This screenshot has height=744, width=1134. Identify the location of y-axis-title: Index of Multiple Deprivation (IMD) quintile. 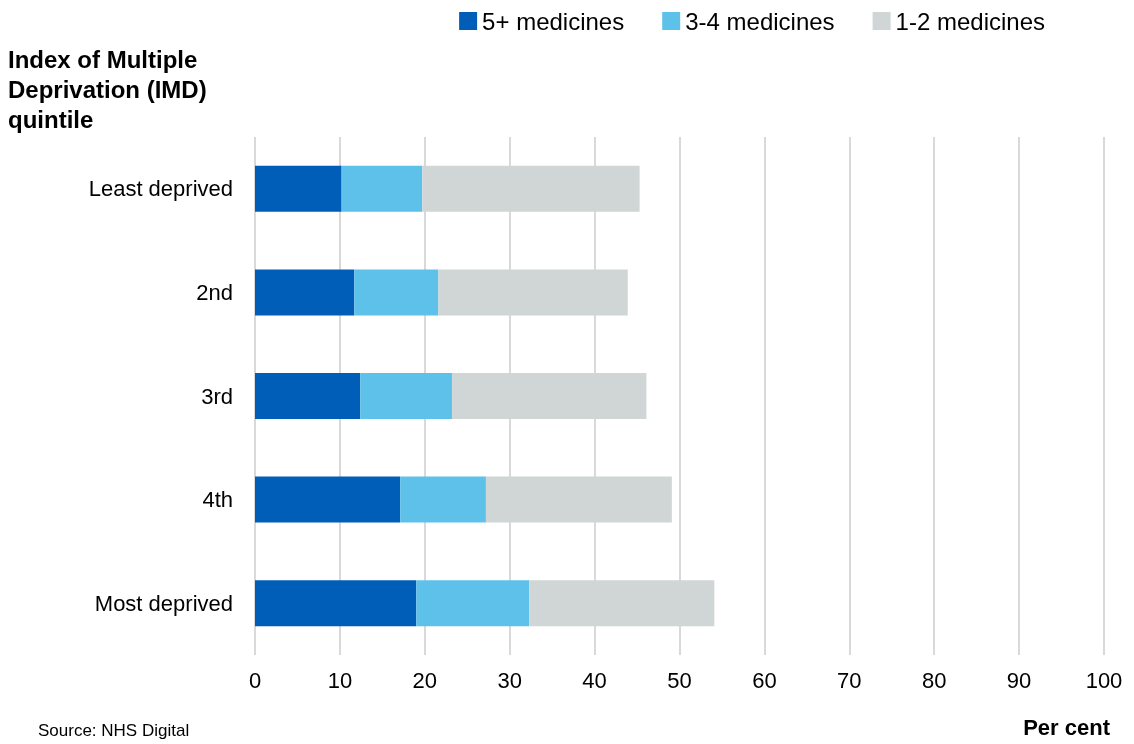
(107, 89).